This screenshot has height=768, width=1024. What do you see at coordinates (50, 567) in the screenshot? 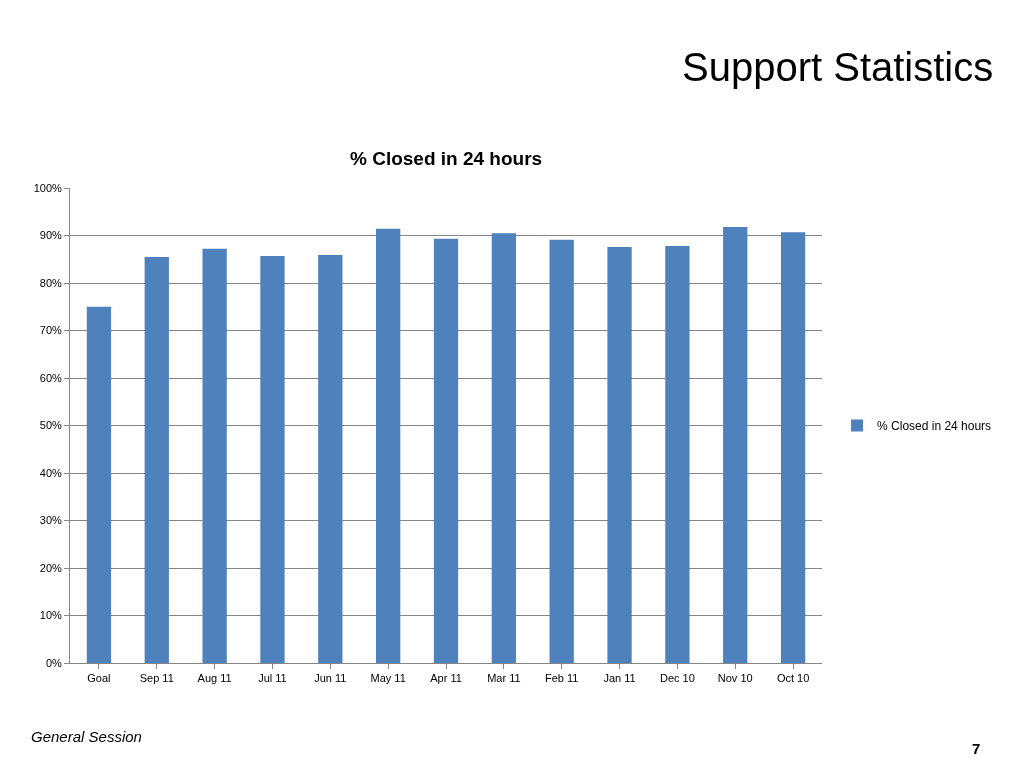
I see `y-tick-label: 20%` at bounding box center [50, 567].